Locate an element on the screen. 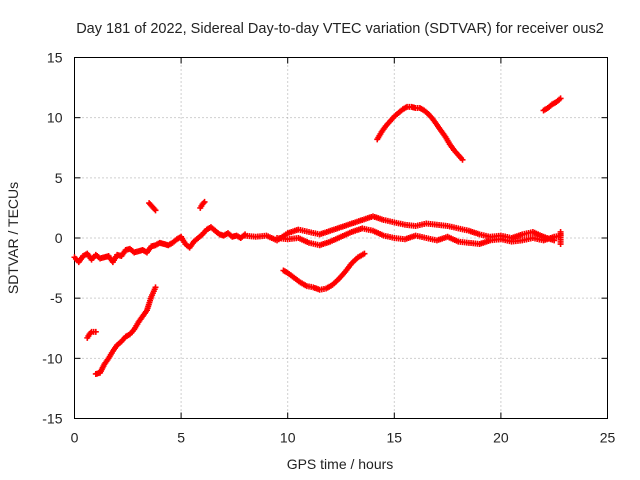 The width and height of the screenshot is (640, 480). y-tick-label: 10 is located at coordinates (55, 118).